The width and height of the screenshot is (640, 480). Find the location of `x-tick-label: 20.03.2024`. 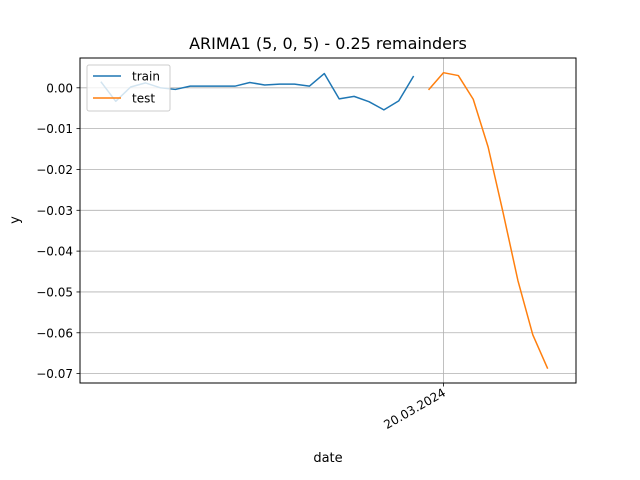

x-tick-label: 20.03.2024 is located at coordinates (414, 408).